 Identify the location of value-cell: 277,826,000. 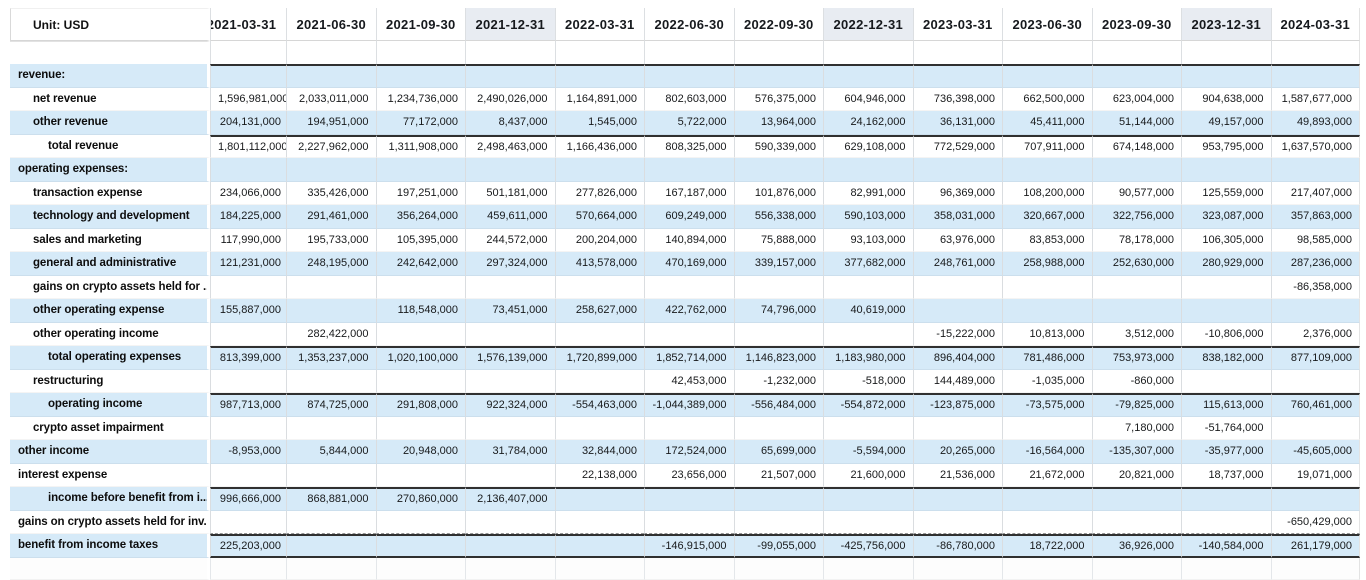
(599, 193).